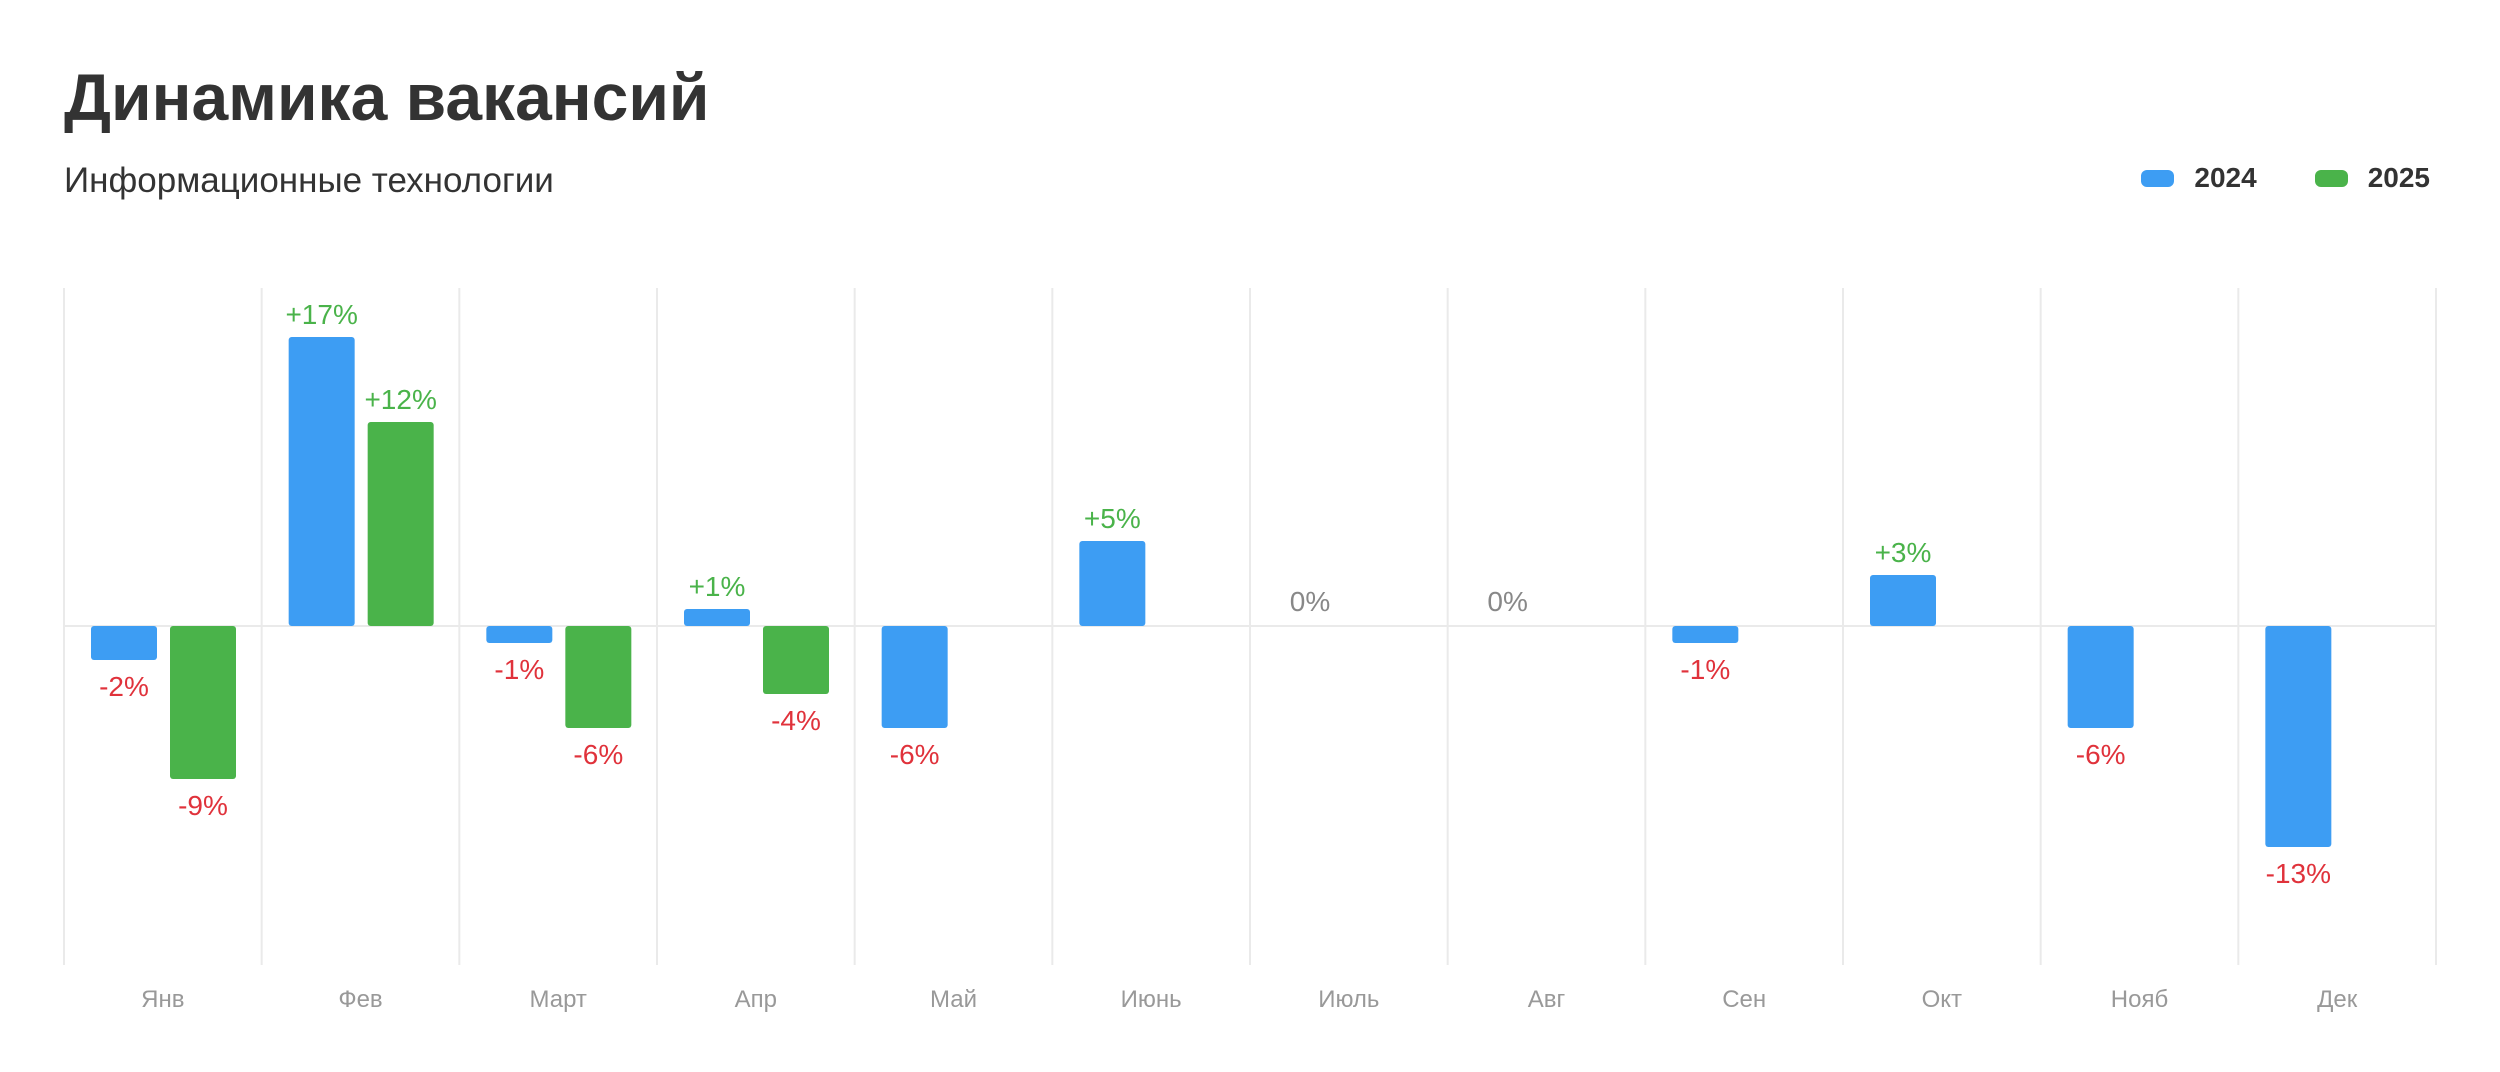 The image size is (2500, 1072). What do you see at coordinates (2337, 999) in the screenshot?
I see `x-tick-label: Дек` at bounding box center [2337, 999].